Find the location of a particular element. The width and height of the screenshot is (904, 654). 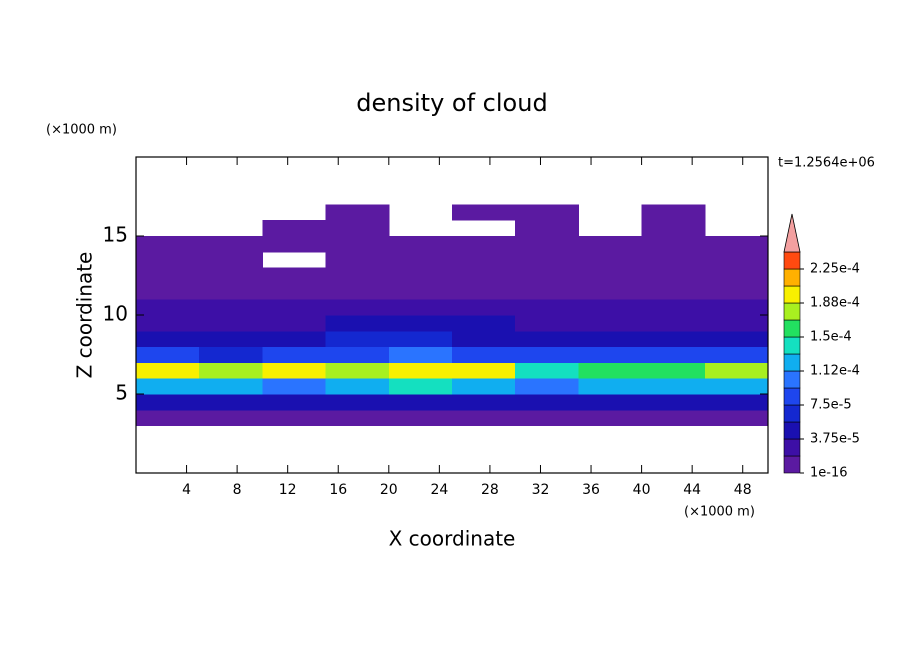

time-label: t=1.2564e+06 is located at coordinates (826, 163).